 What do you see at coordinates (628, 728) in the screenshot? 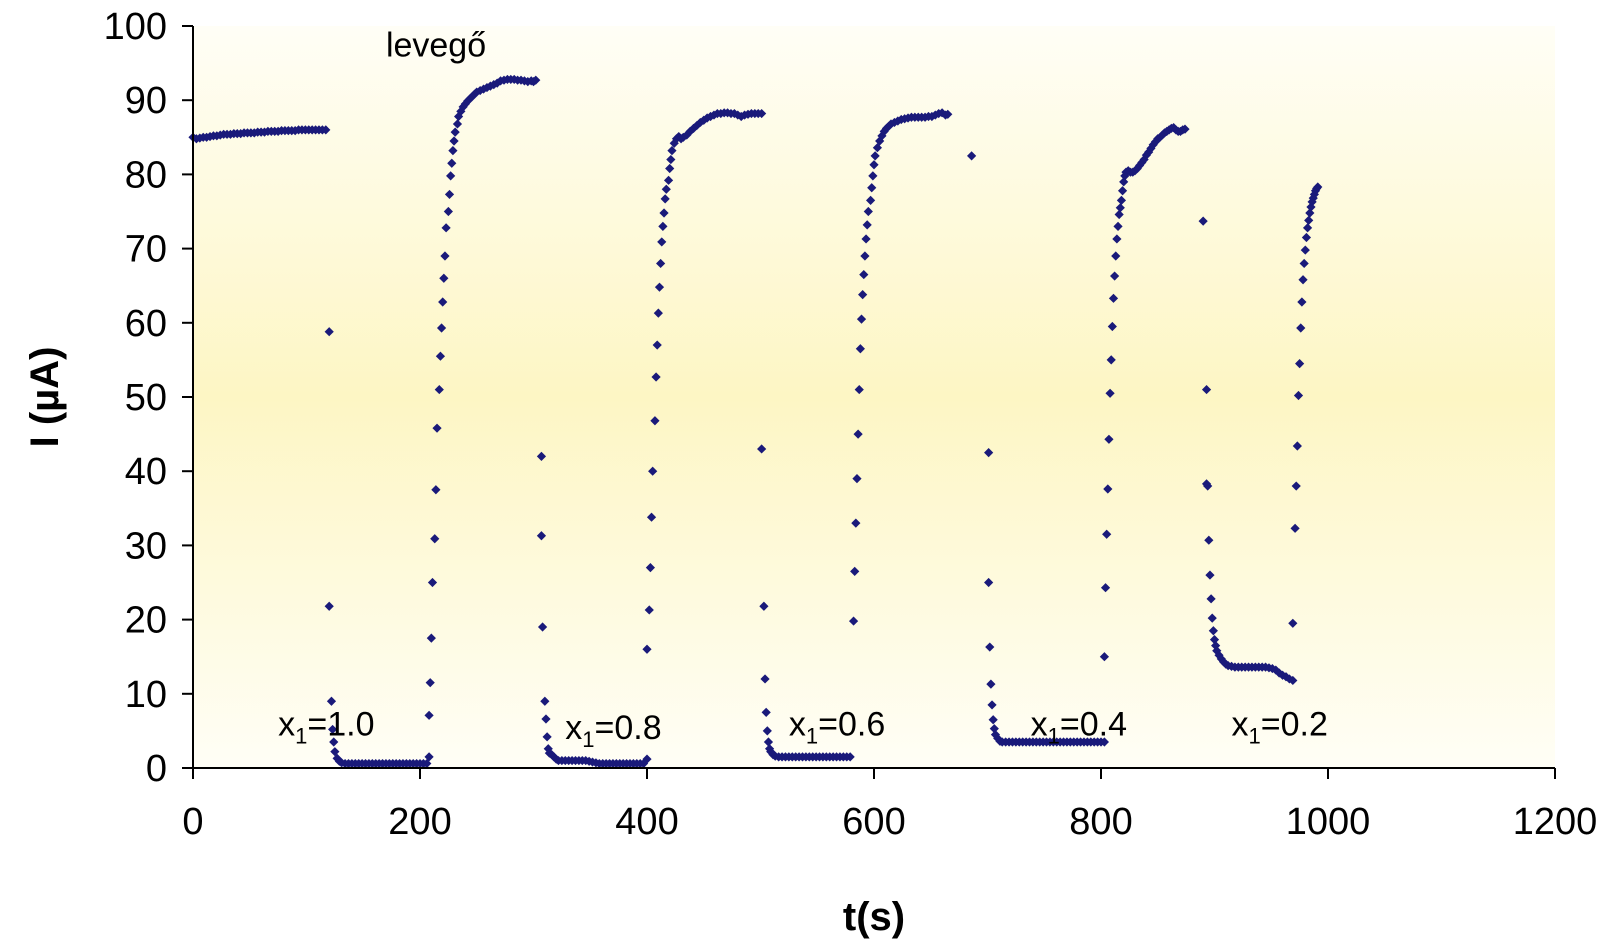
I see `annotation-value: =0.8` at bounding box center [628, 728].